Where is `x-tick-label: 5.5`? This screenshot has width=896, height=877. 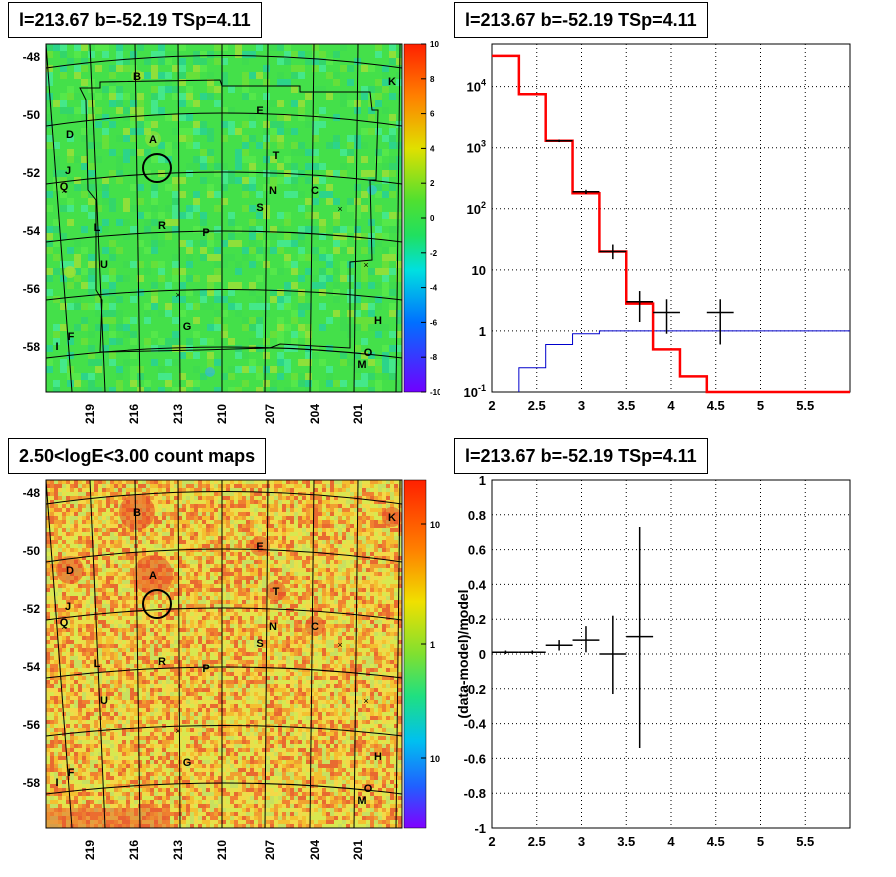
x-tick-label: 5.5 is located at coordinates (805, 405).